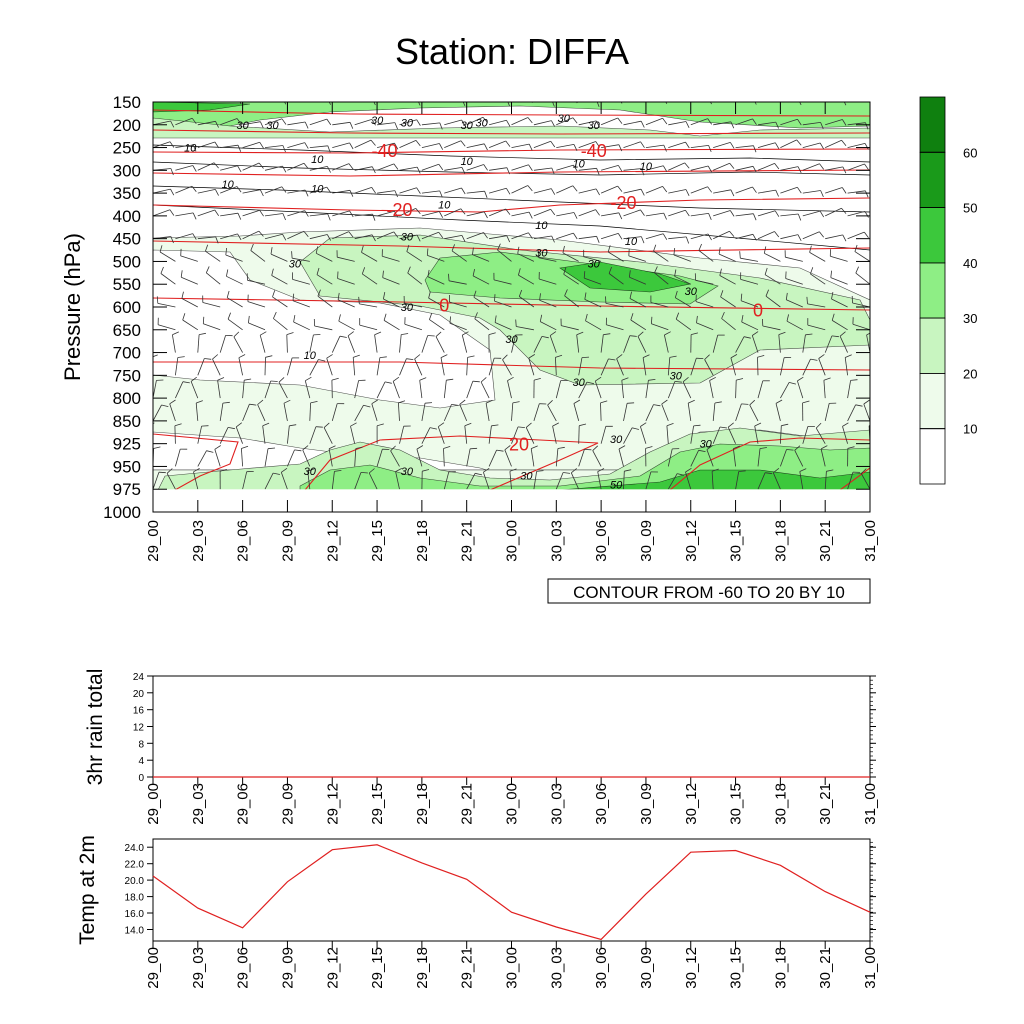 The width and height of the screenshot is (1024, 1024). Describe the element at coordinates (511, 340) in the screenshot. I see `rh-contour-label: 30` at that location.